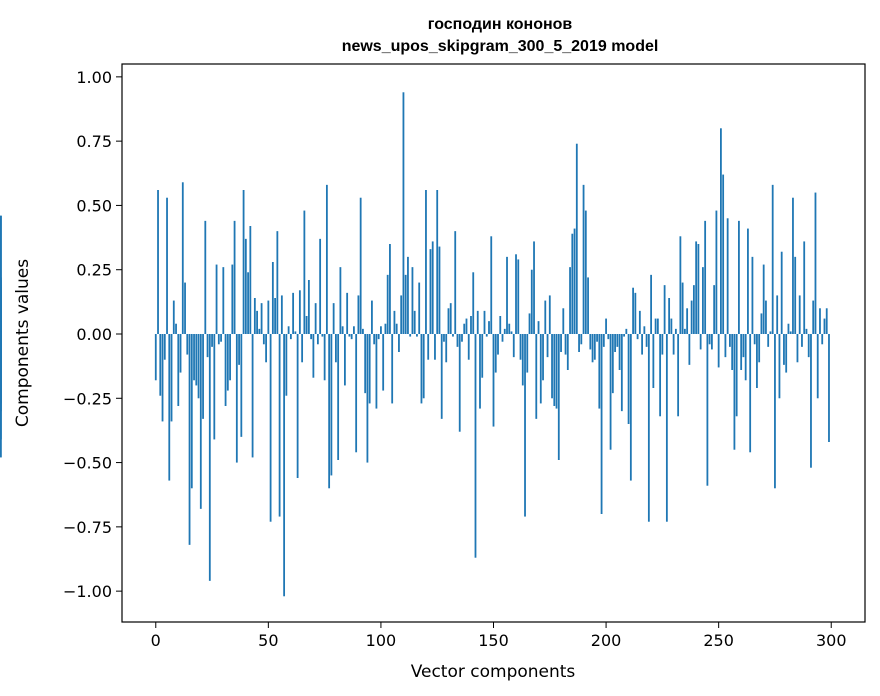 The height and width of the screenshot is (696, 880). Describe the element at coordinates (500, 46) in the screenshot. I see `chart-subtitle: news_upos_skipgram_300_5_2019 model` at that location.